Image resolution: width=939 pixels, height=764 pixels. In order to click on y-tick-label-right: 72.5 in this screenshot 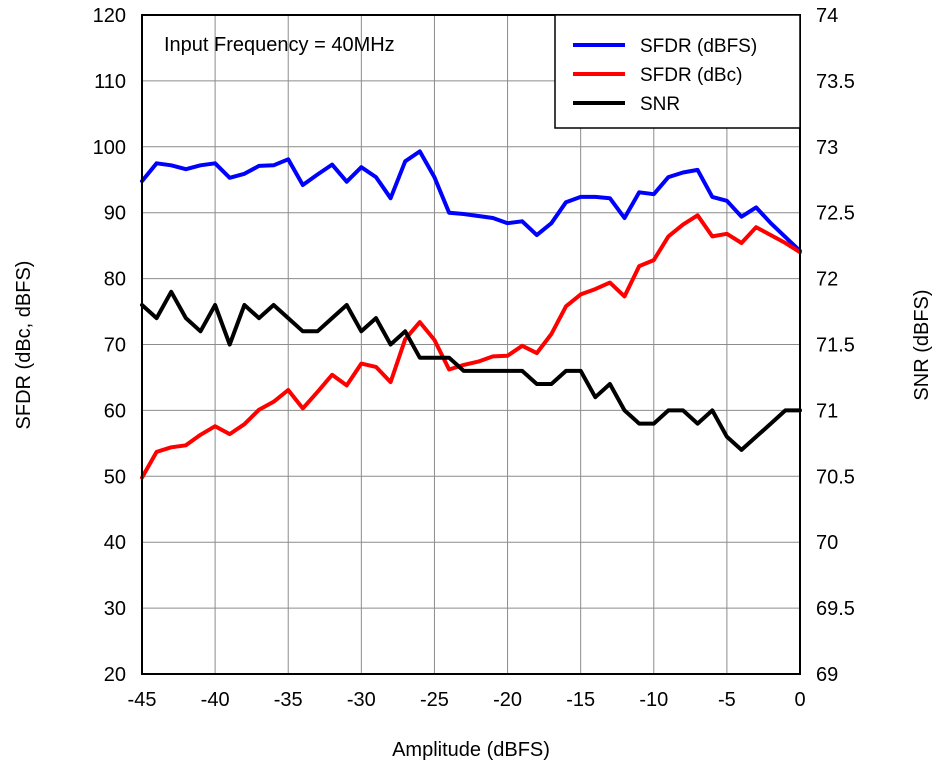, I will do `click(835, 214)`.